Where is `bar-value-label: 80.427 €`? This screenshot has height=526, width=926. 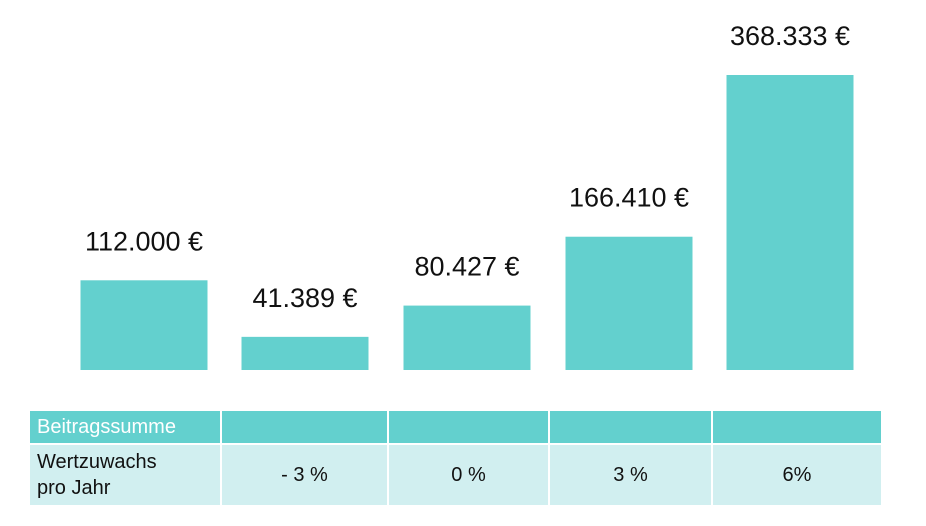 bar-value-label: 80.427 € is located at coordinates (466, 267).